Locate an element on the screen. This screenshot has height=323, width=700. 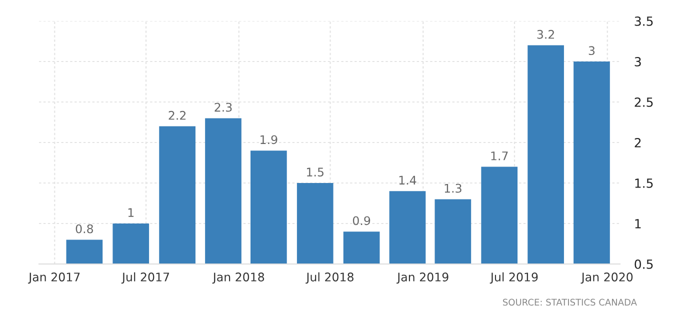
y-tick-label: 2.5 is located at coordinates (643, 102).